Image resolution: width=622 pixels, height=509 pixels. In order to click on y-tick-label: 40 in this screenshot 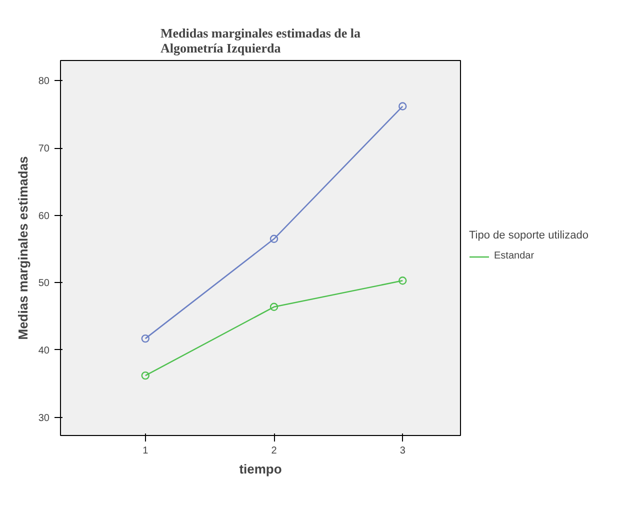, I will do `click(44, 350)`.